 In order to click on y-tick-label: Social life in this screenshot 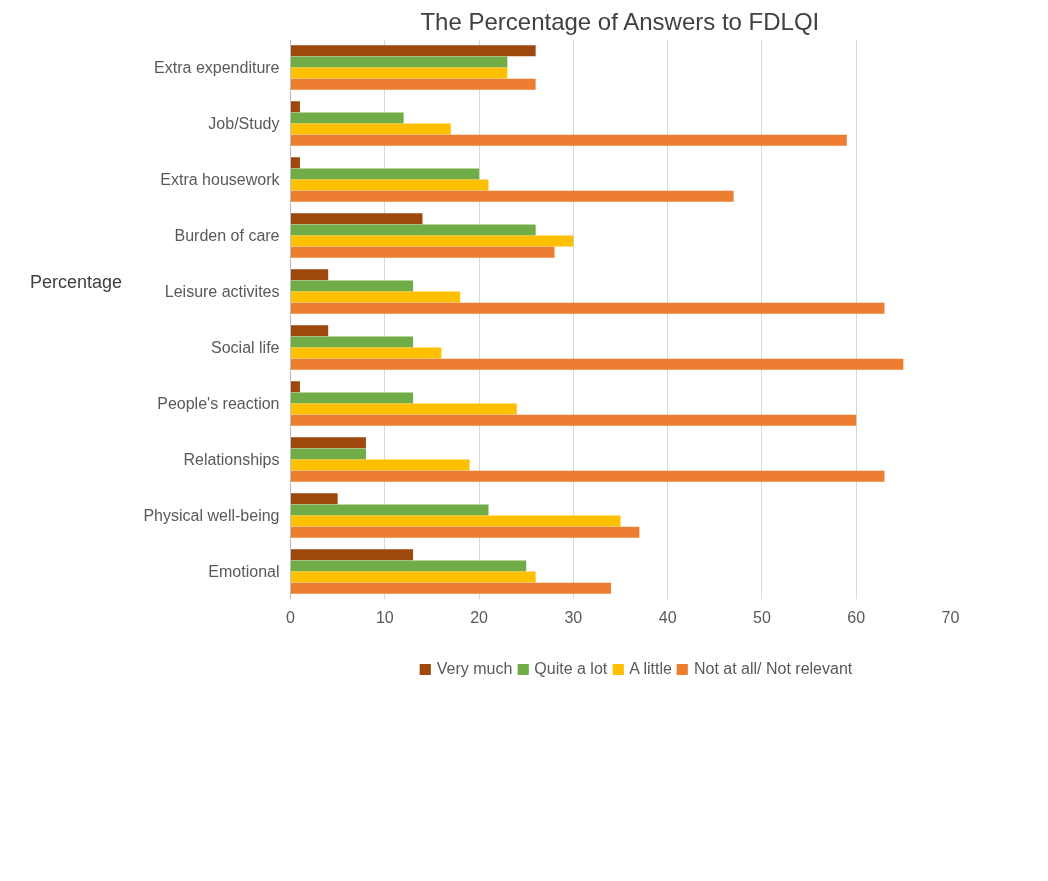, I will do `click(245, 347)`.